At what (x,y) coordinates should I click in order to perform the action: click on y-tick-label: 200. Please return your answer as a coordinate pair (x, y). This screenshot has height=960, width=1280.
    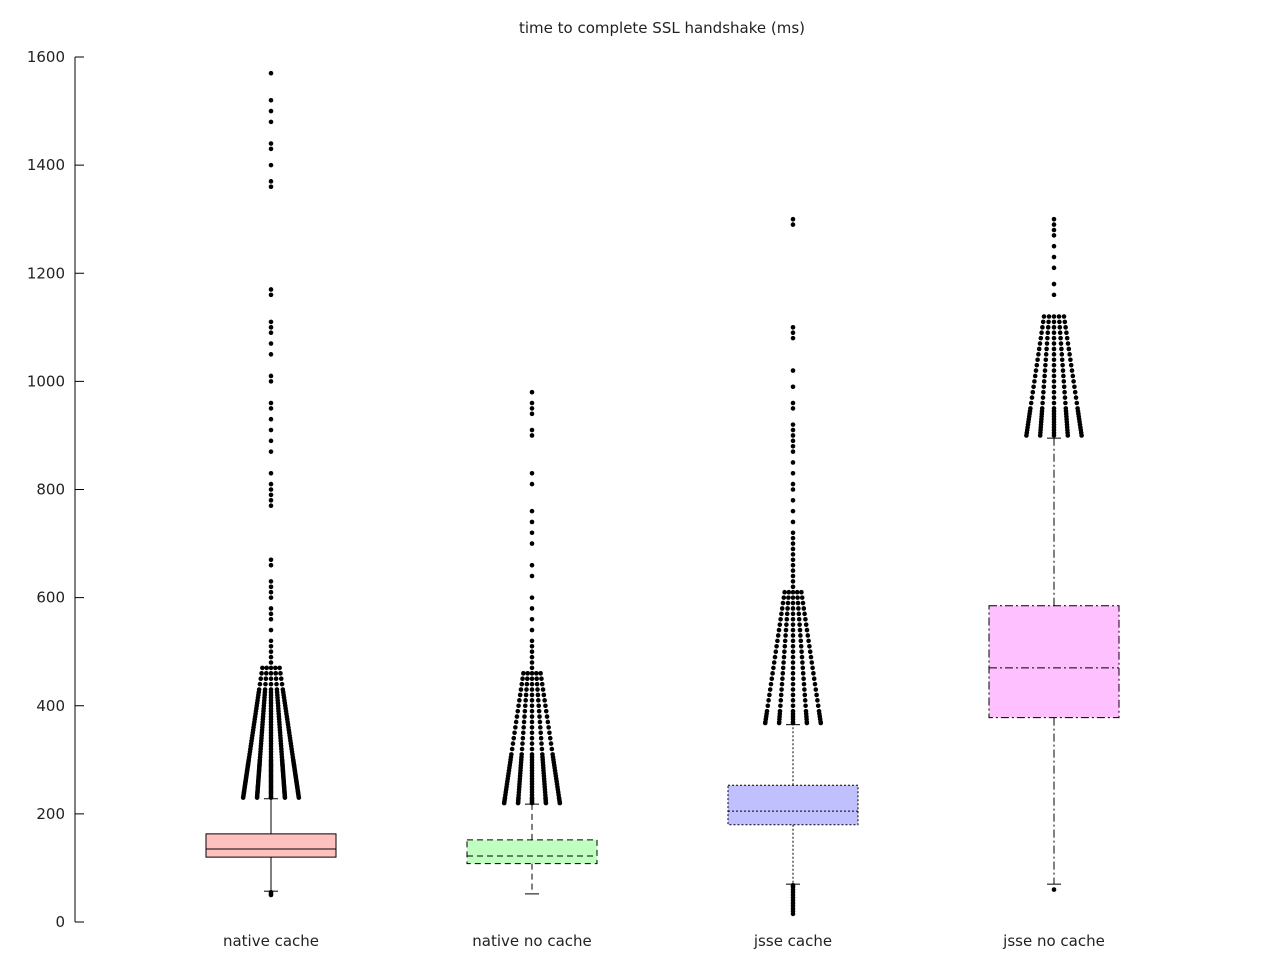
    Looking at the image, I should click on (50, 814).